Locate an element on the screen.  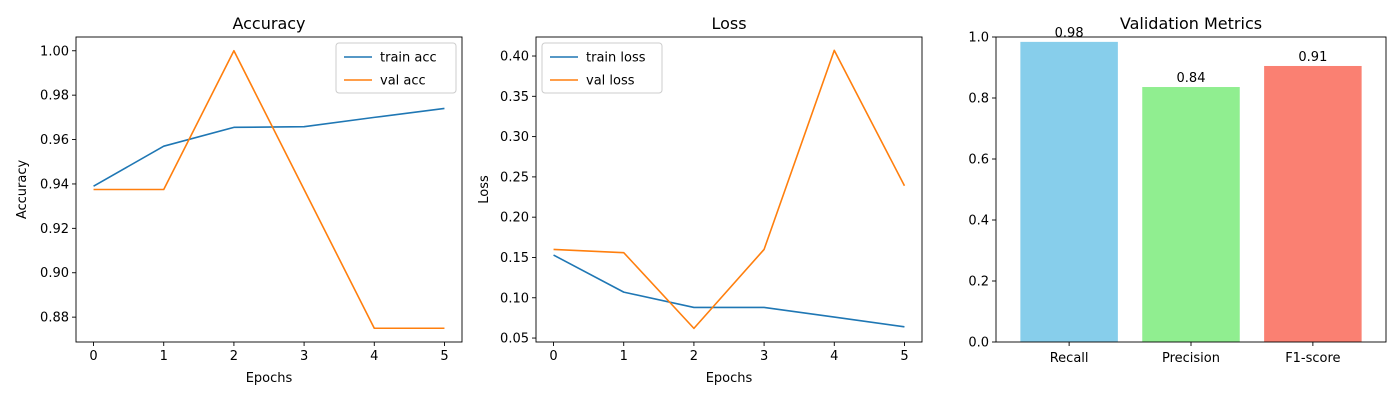
y-tick-label: 0.30 is located at coordinates (514, 137).